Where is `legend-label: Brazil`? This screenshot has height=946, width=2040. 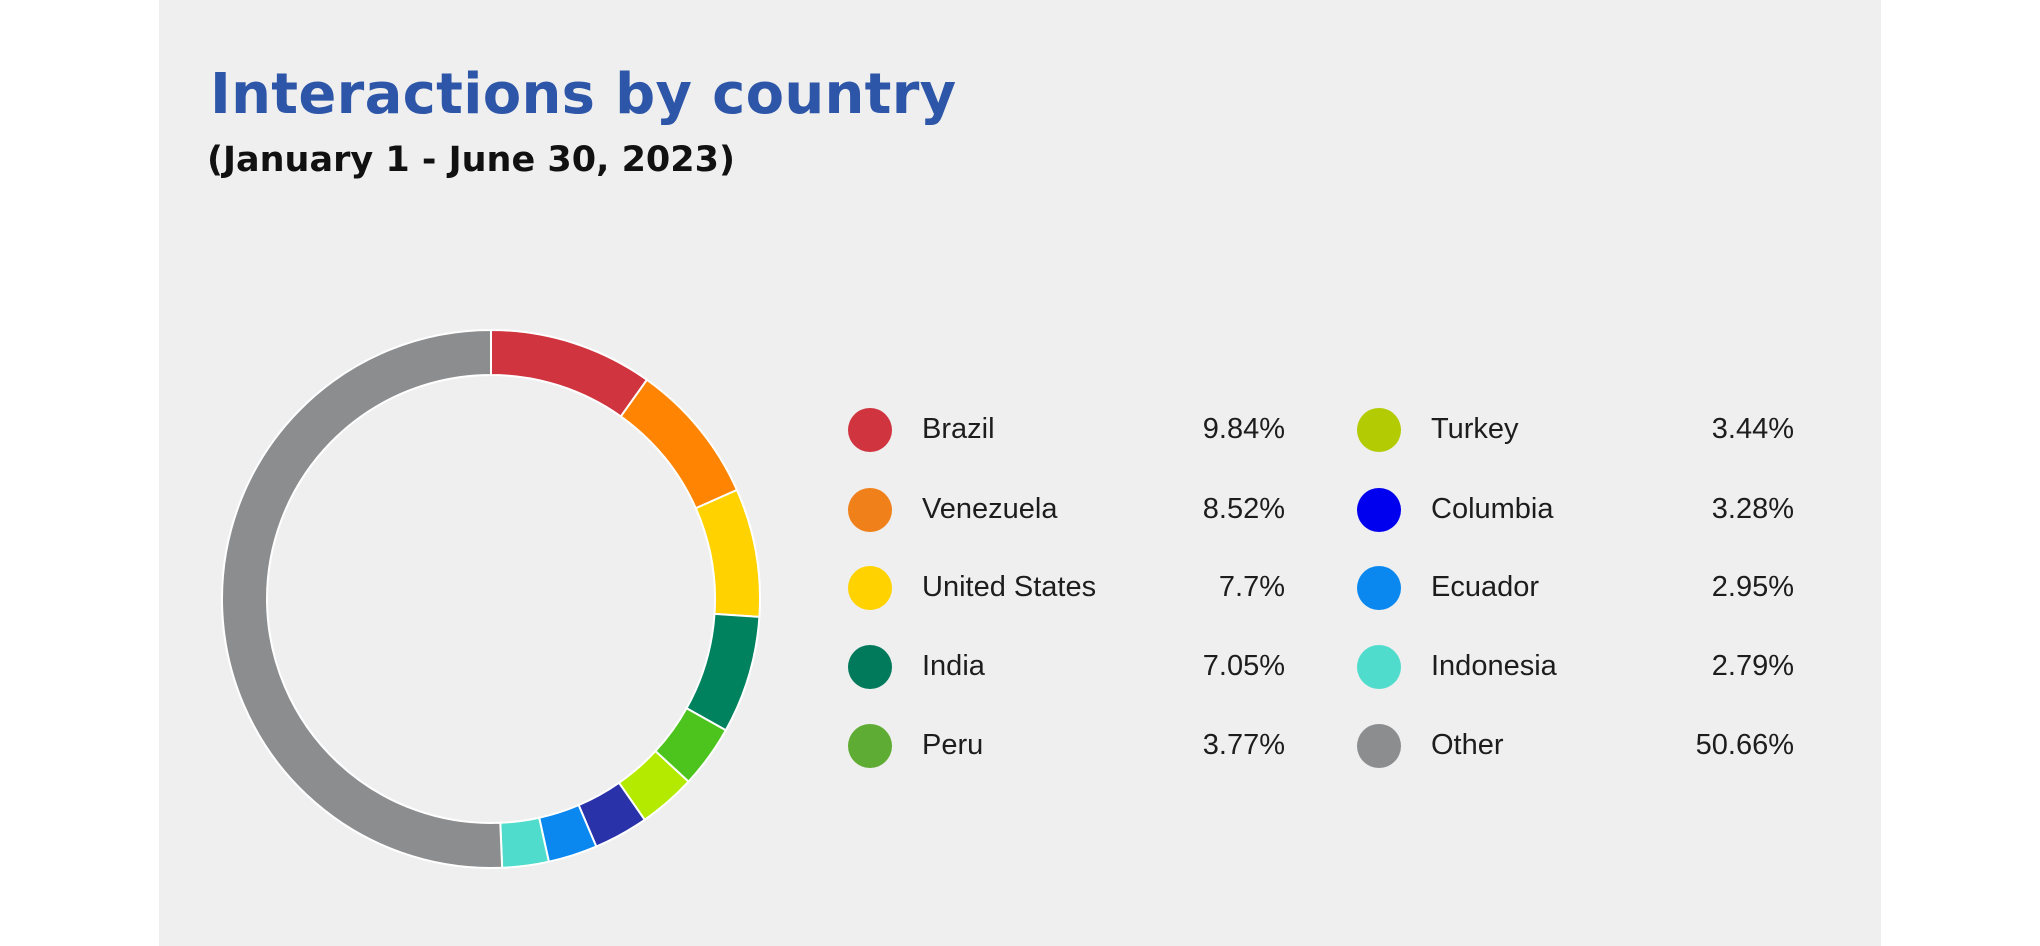 legend-label: Brazil is located at coordinates (958, 429).